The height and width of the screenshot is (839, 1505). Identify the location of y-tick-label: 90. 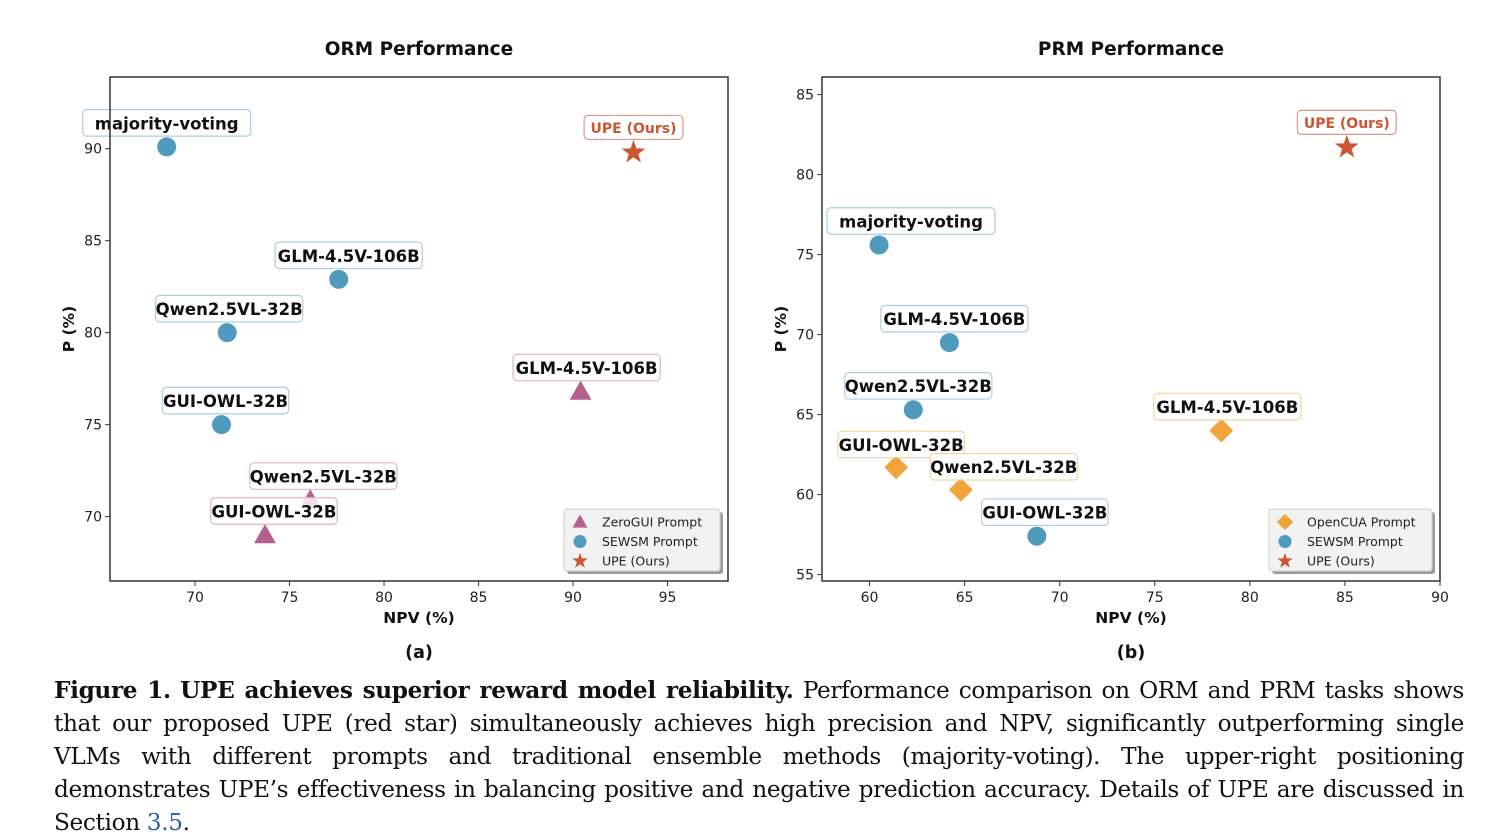
(93, 150).